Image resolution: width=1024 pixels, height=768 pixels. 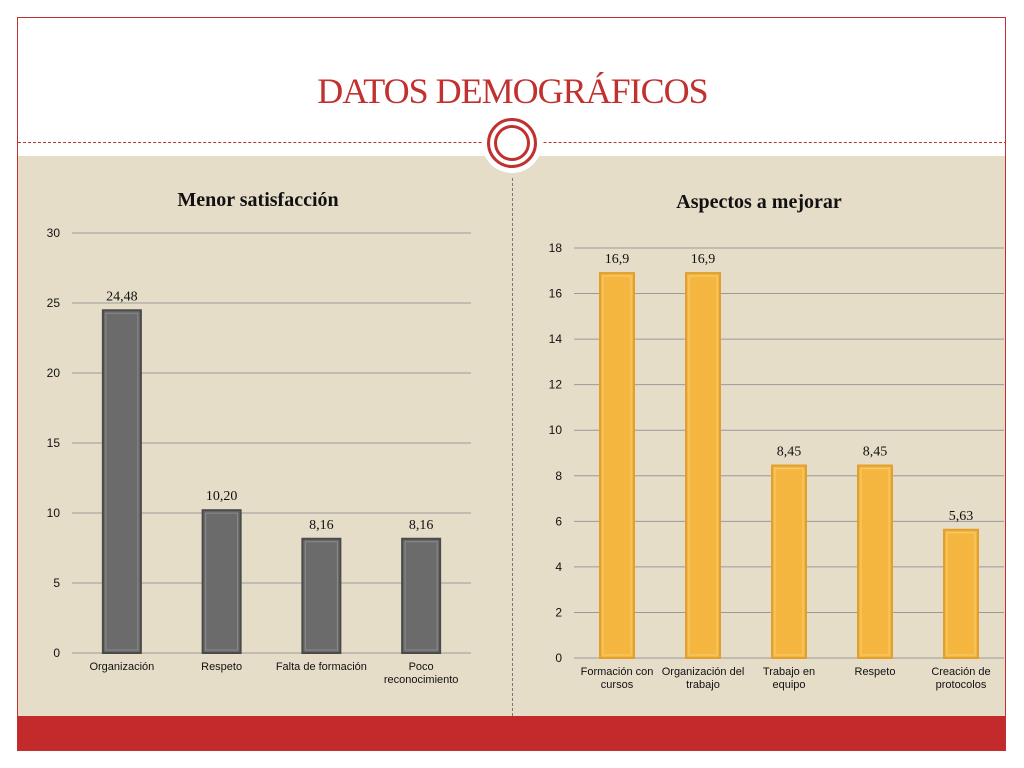 What do you see at coordinates (960, 678) in the screenshot?
I see `x-tick-label: Creación de protocolos` at bounding box center [960, 678].